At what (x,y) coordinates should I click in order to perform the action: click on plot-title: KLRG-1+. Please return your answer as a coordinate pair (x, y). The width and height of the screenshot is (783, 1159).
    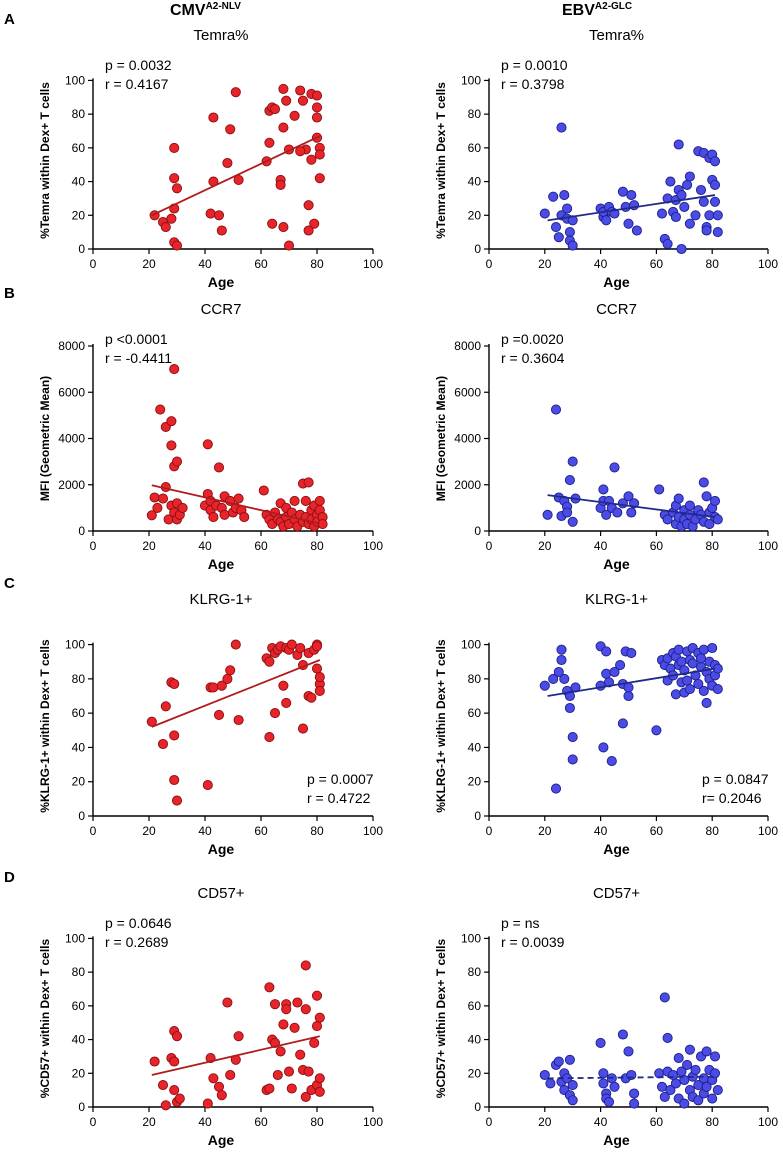
    Looking at the image, I should click on (221, 599).